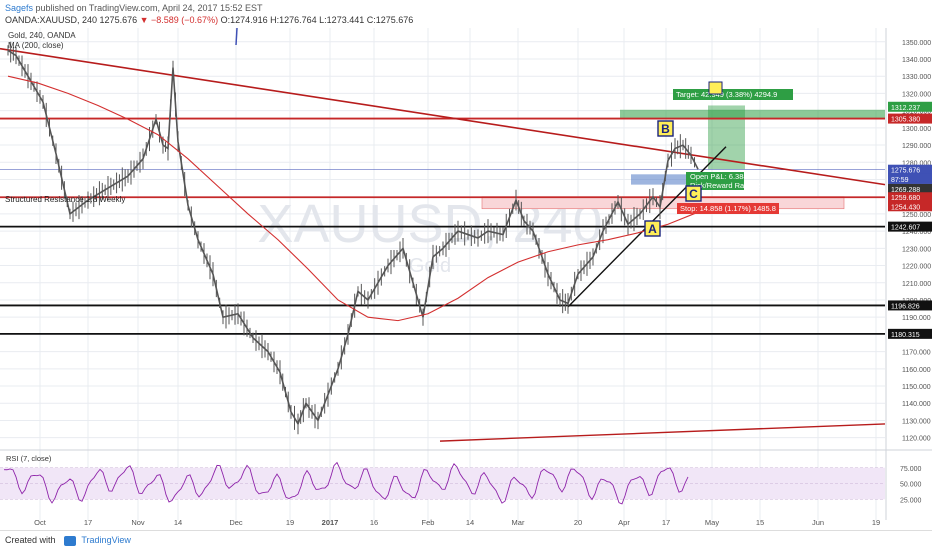  I want to click on x-tick-label: Feb, so click(428, 522).